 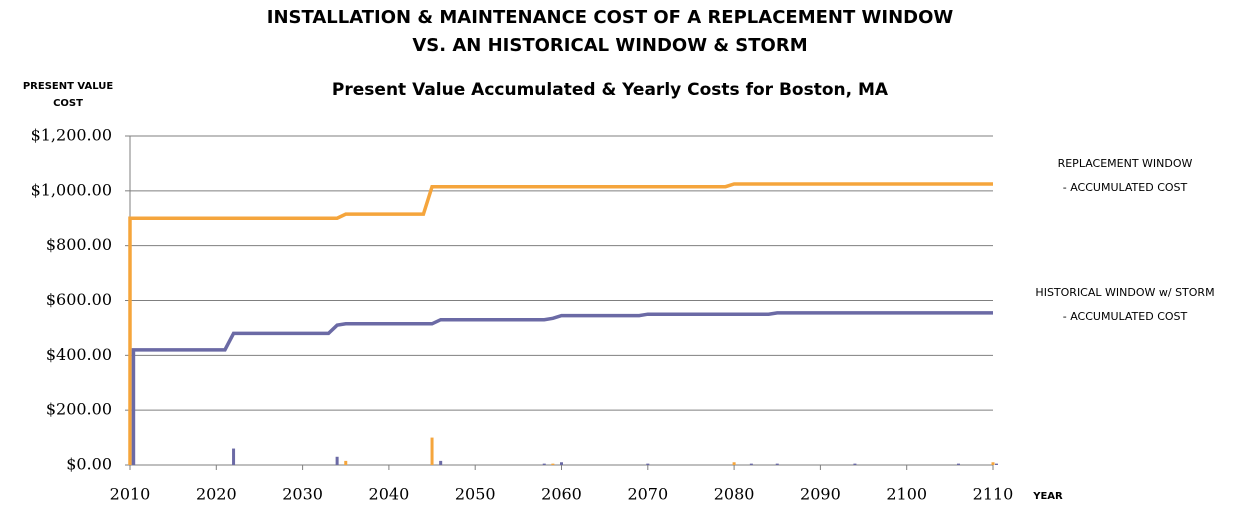 What do you see at coordinates (609, 45) in the screenshot?
I see `chart-title: VS. AN HISTORICAL WINDOW & STORM` at bounding box center [609, 45].